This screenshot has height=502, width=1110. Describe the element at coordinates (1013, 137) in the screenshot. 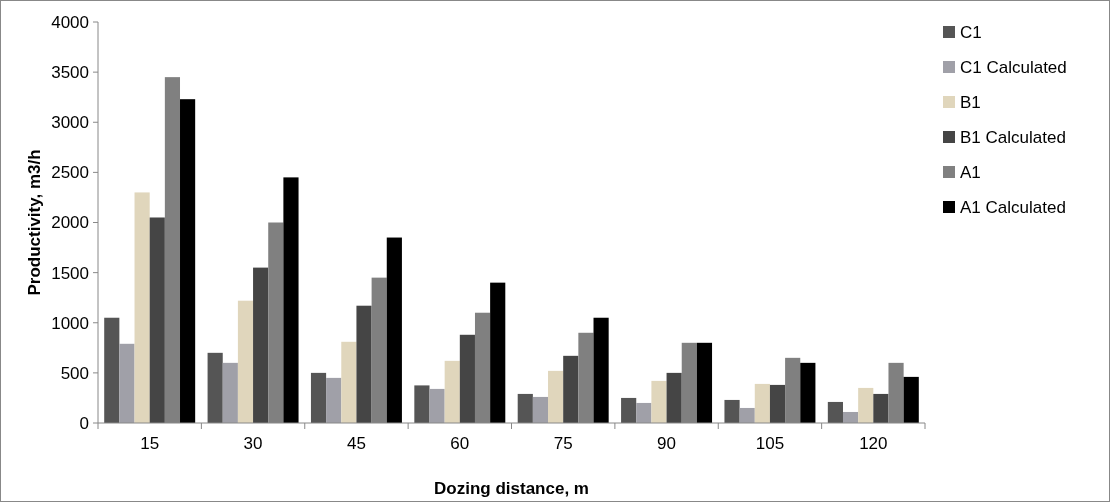

I see `legend-label: B1 Calculated` at that location.